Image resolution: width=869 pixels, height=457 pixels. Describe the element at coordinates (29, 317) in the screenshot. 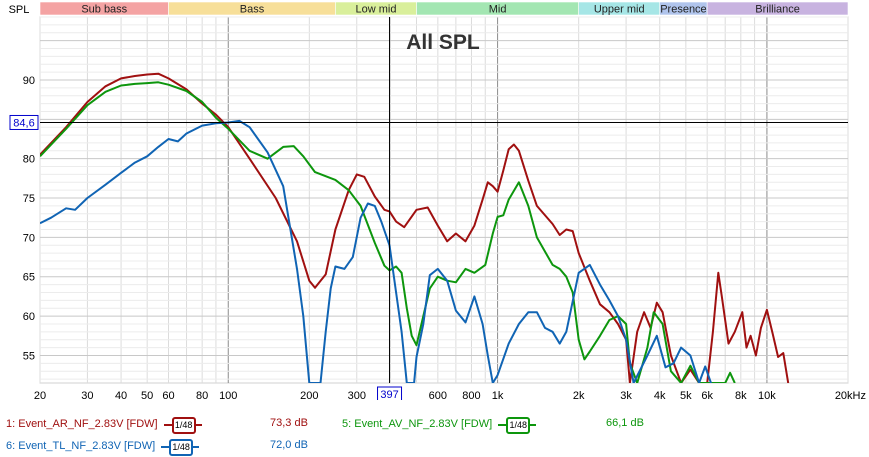

I see `y-tick-label: 60` at that location.